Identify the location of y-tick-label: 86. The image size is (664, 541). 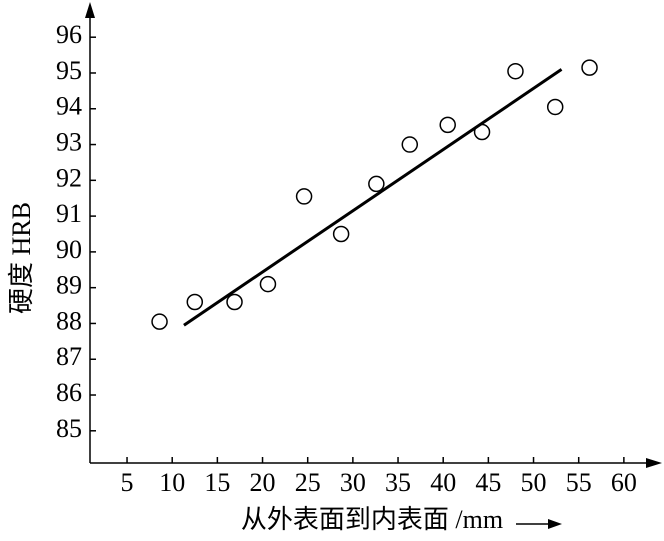
(69, 392).